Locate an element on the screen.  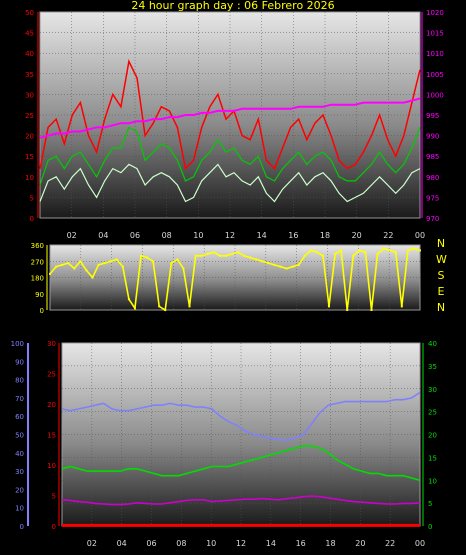
chart1-right-tick: 985 is located at coordinates (432, 157).